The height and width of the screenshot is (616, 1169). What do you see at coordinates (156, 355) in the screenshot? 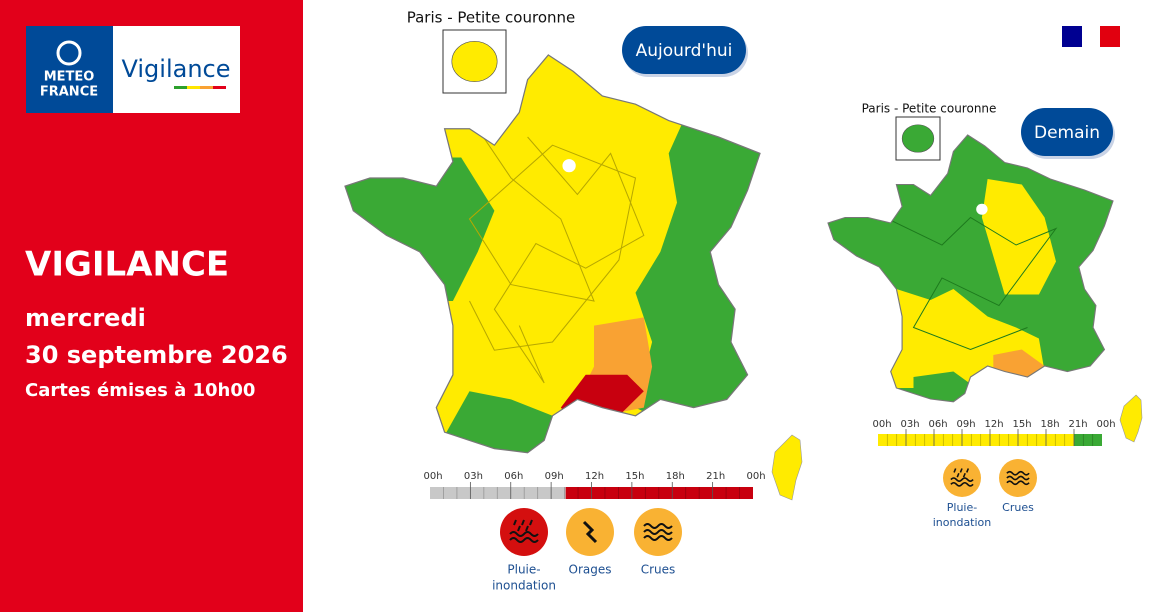
I see `headline-date: 30 septembre 2026` at bounding box center [156, 355].